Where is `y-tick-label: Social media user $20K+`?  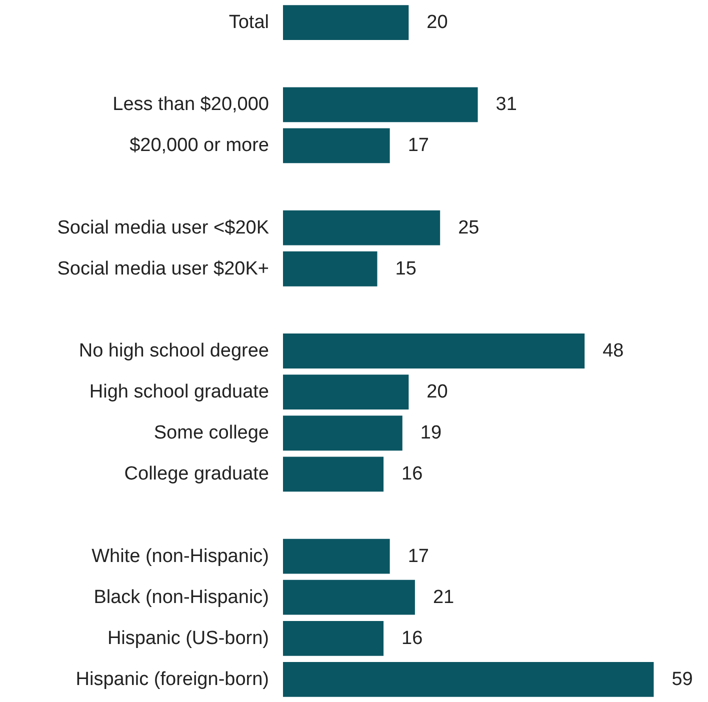 y-tick-label: Social media user $20K+ is located at coordinates (163, 269).